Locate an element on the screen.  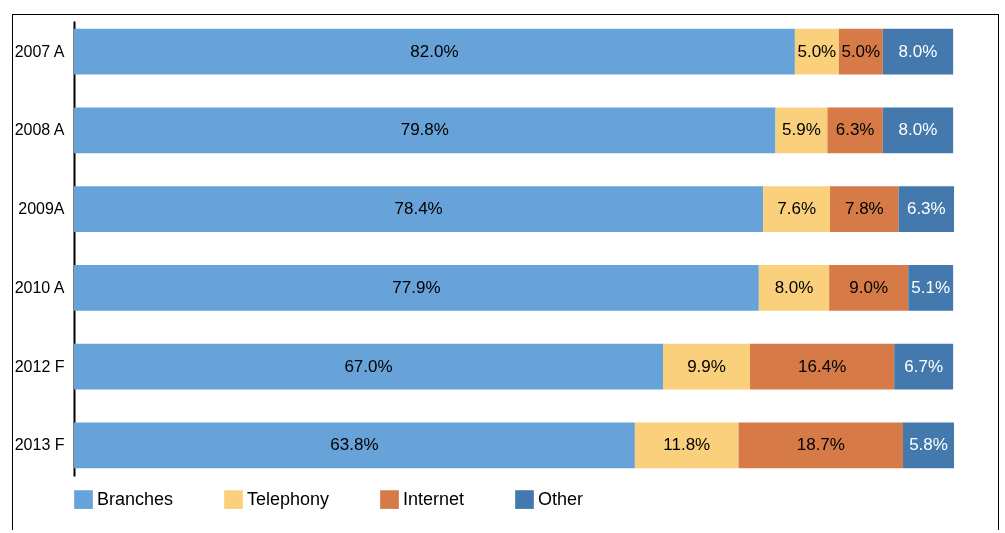
data-label: 82.0% is located at coordinates (434, 51).